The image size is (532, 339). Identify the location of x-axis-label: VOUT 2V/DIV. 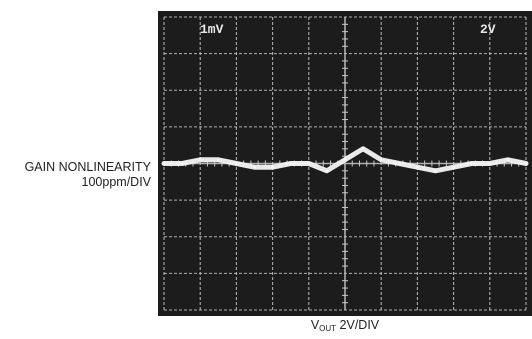
(345, 325).